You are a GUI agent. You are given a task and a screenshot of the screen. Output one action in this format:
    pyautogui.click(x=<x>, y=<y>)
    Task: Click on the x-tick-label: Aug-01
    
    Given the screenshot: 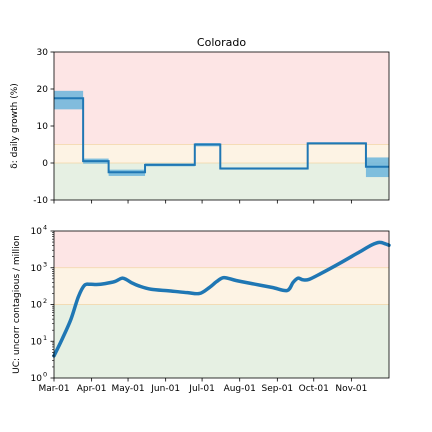 What is the action you would take?
    pyautogui.click(x=240, y=389)
    